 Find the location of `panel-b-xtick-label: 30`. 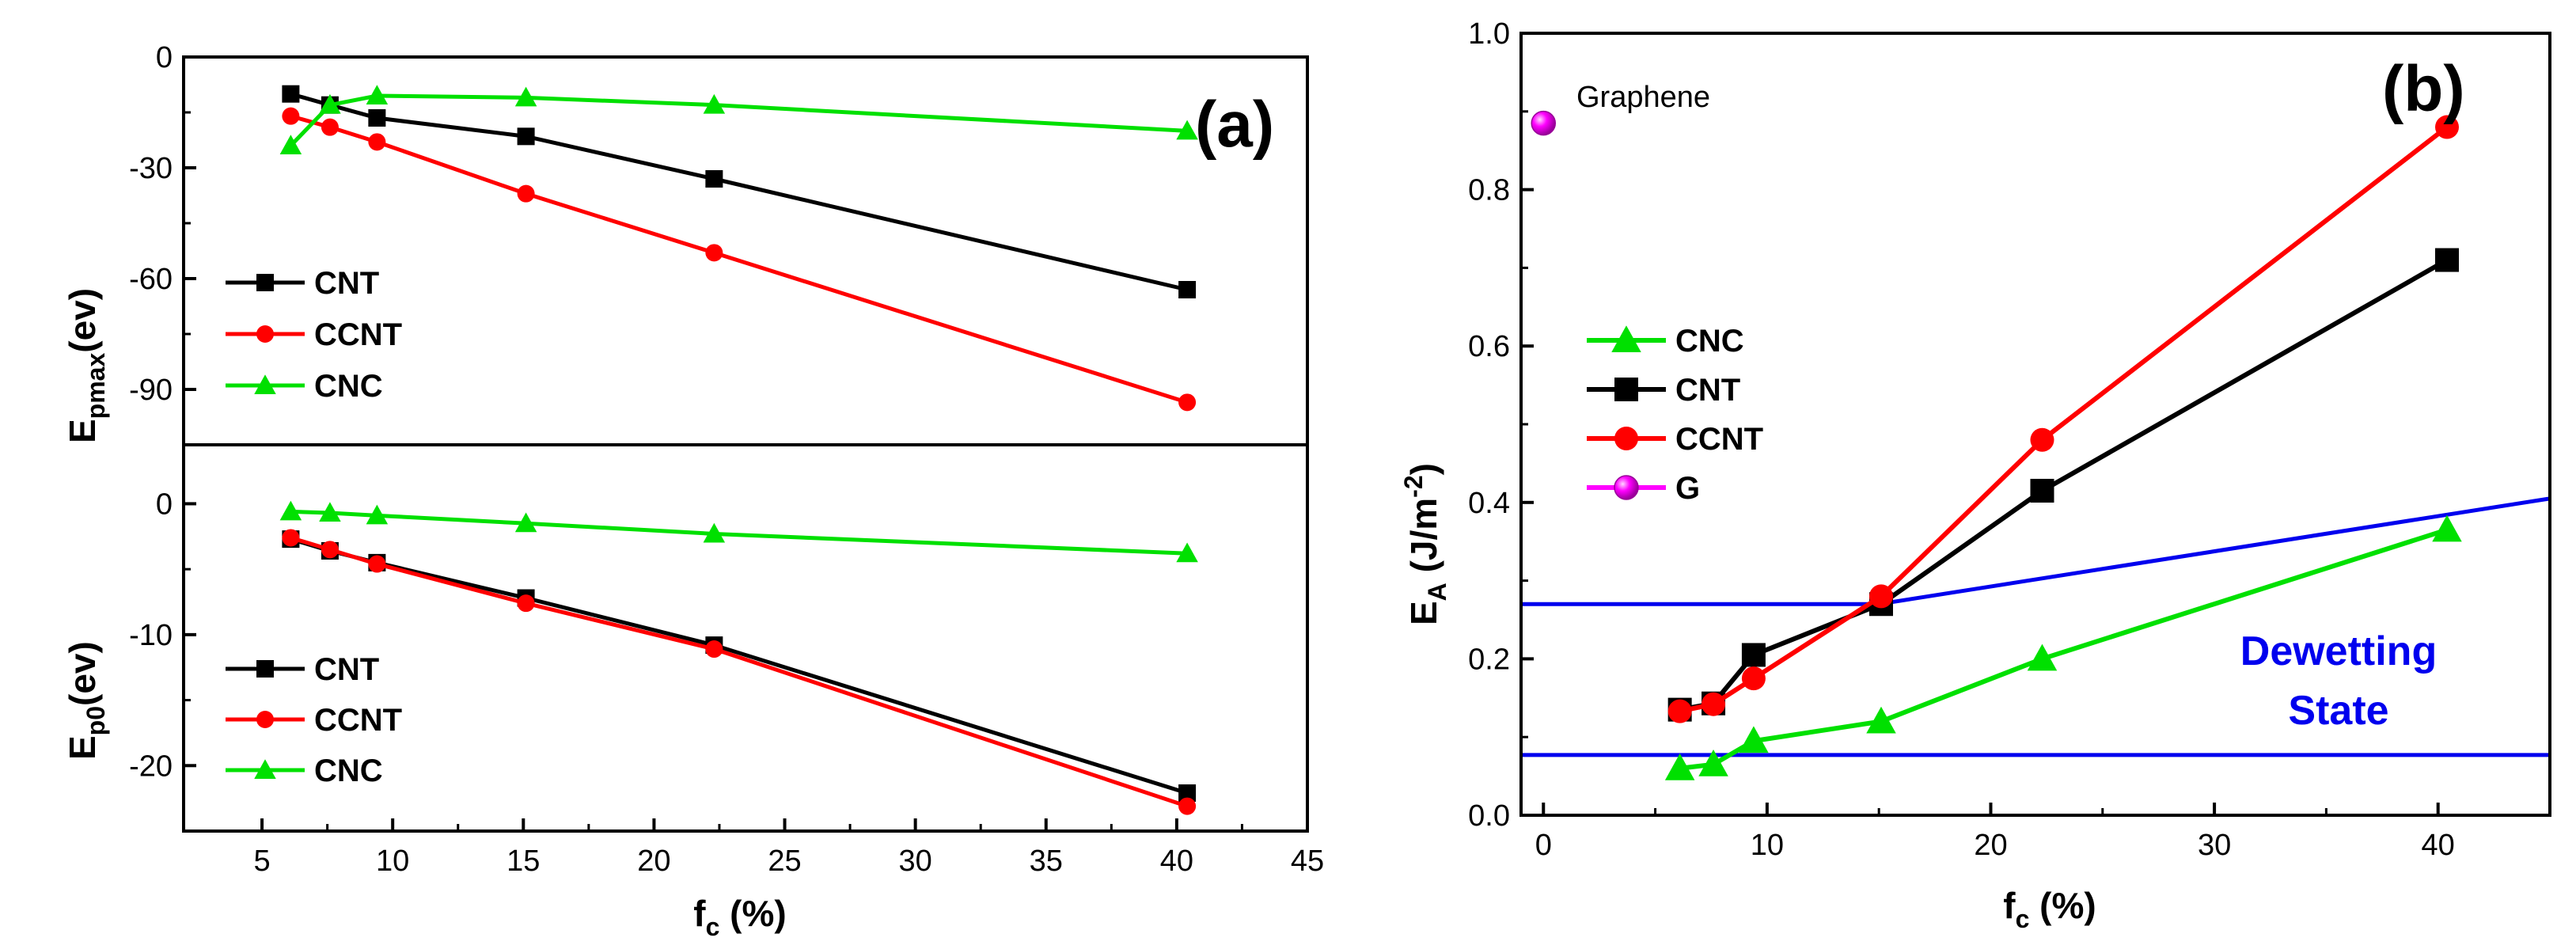

panel-b-xtick-label: 30 is located at coordinates (2214, 845).